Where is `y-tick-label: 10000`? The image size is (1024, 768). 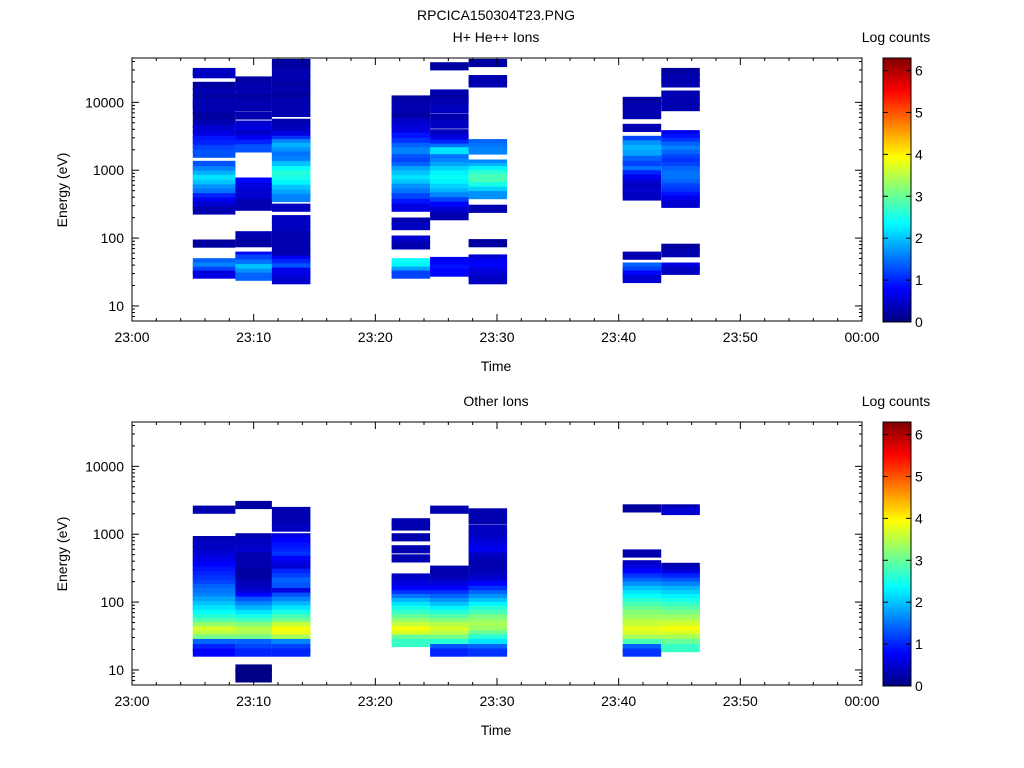 y-tick-label: 10000 is located at coordinates (104, 102).